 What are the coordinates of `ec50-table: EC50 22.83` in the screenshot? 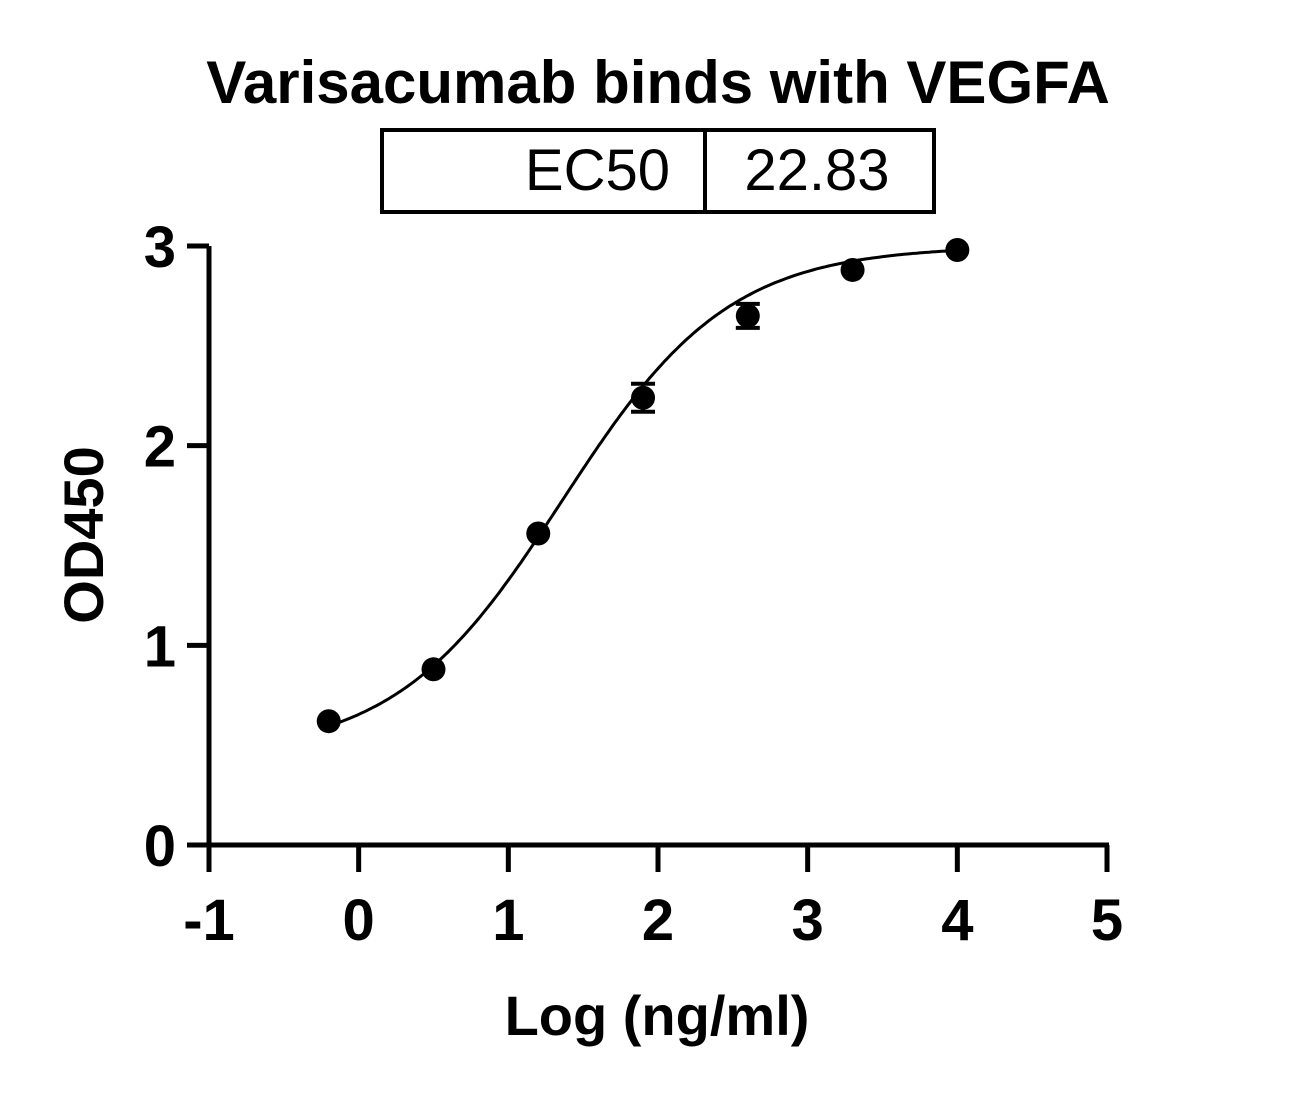 It's located at (658, 171).